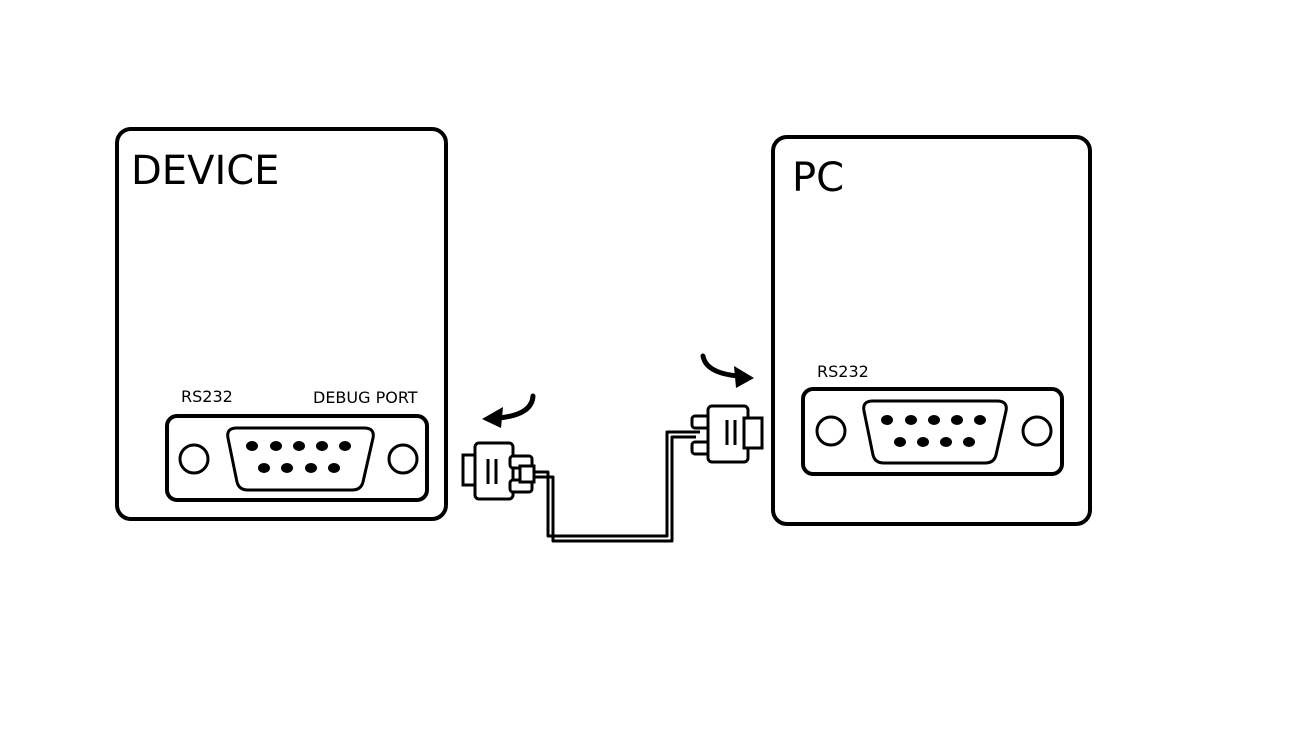 This screenshot has height=745, width=1298. What do you see at coordinates (194, 459) in the screenshot?
I see `device-port-screw-left` at bounding box center [194, 459].